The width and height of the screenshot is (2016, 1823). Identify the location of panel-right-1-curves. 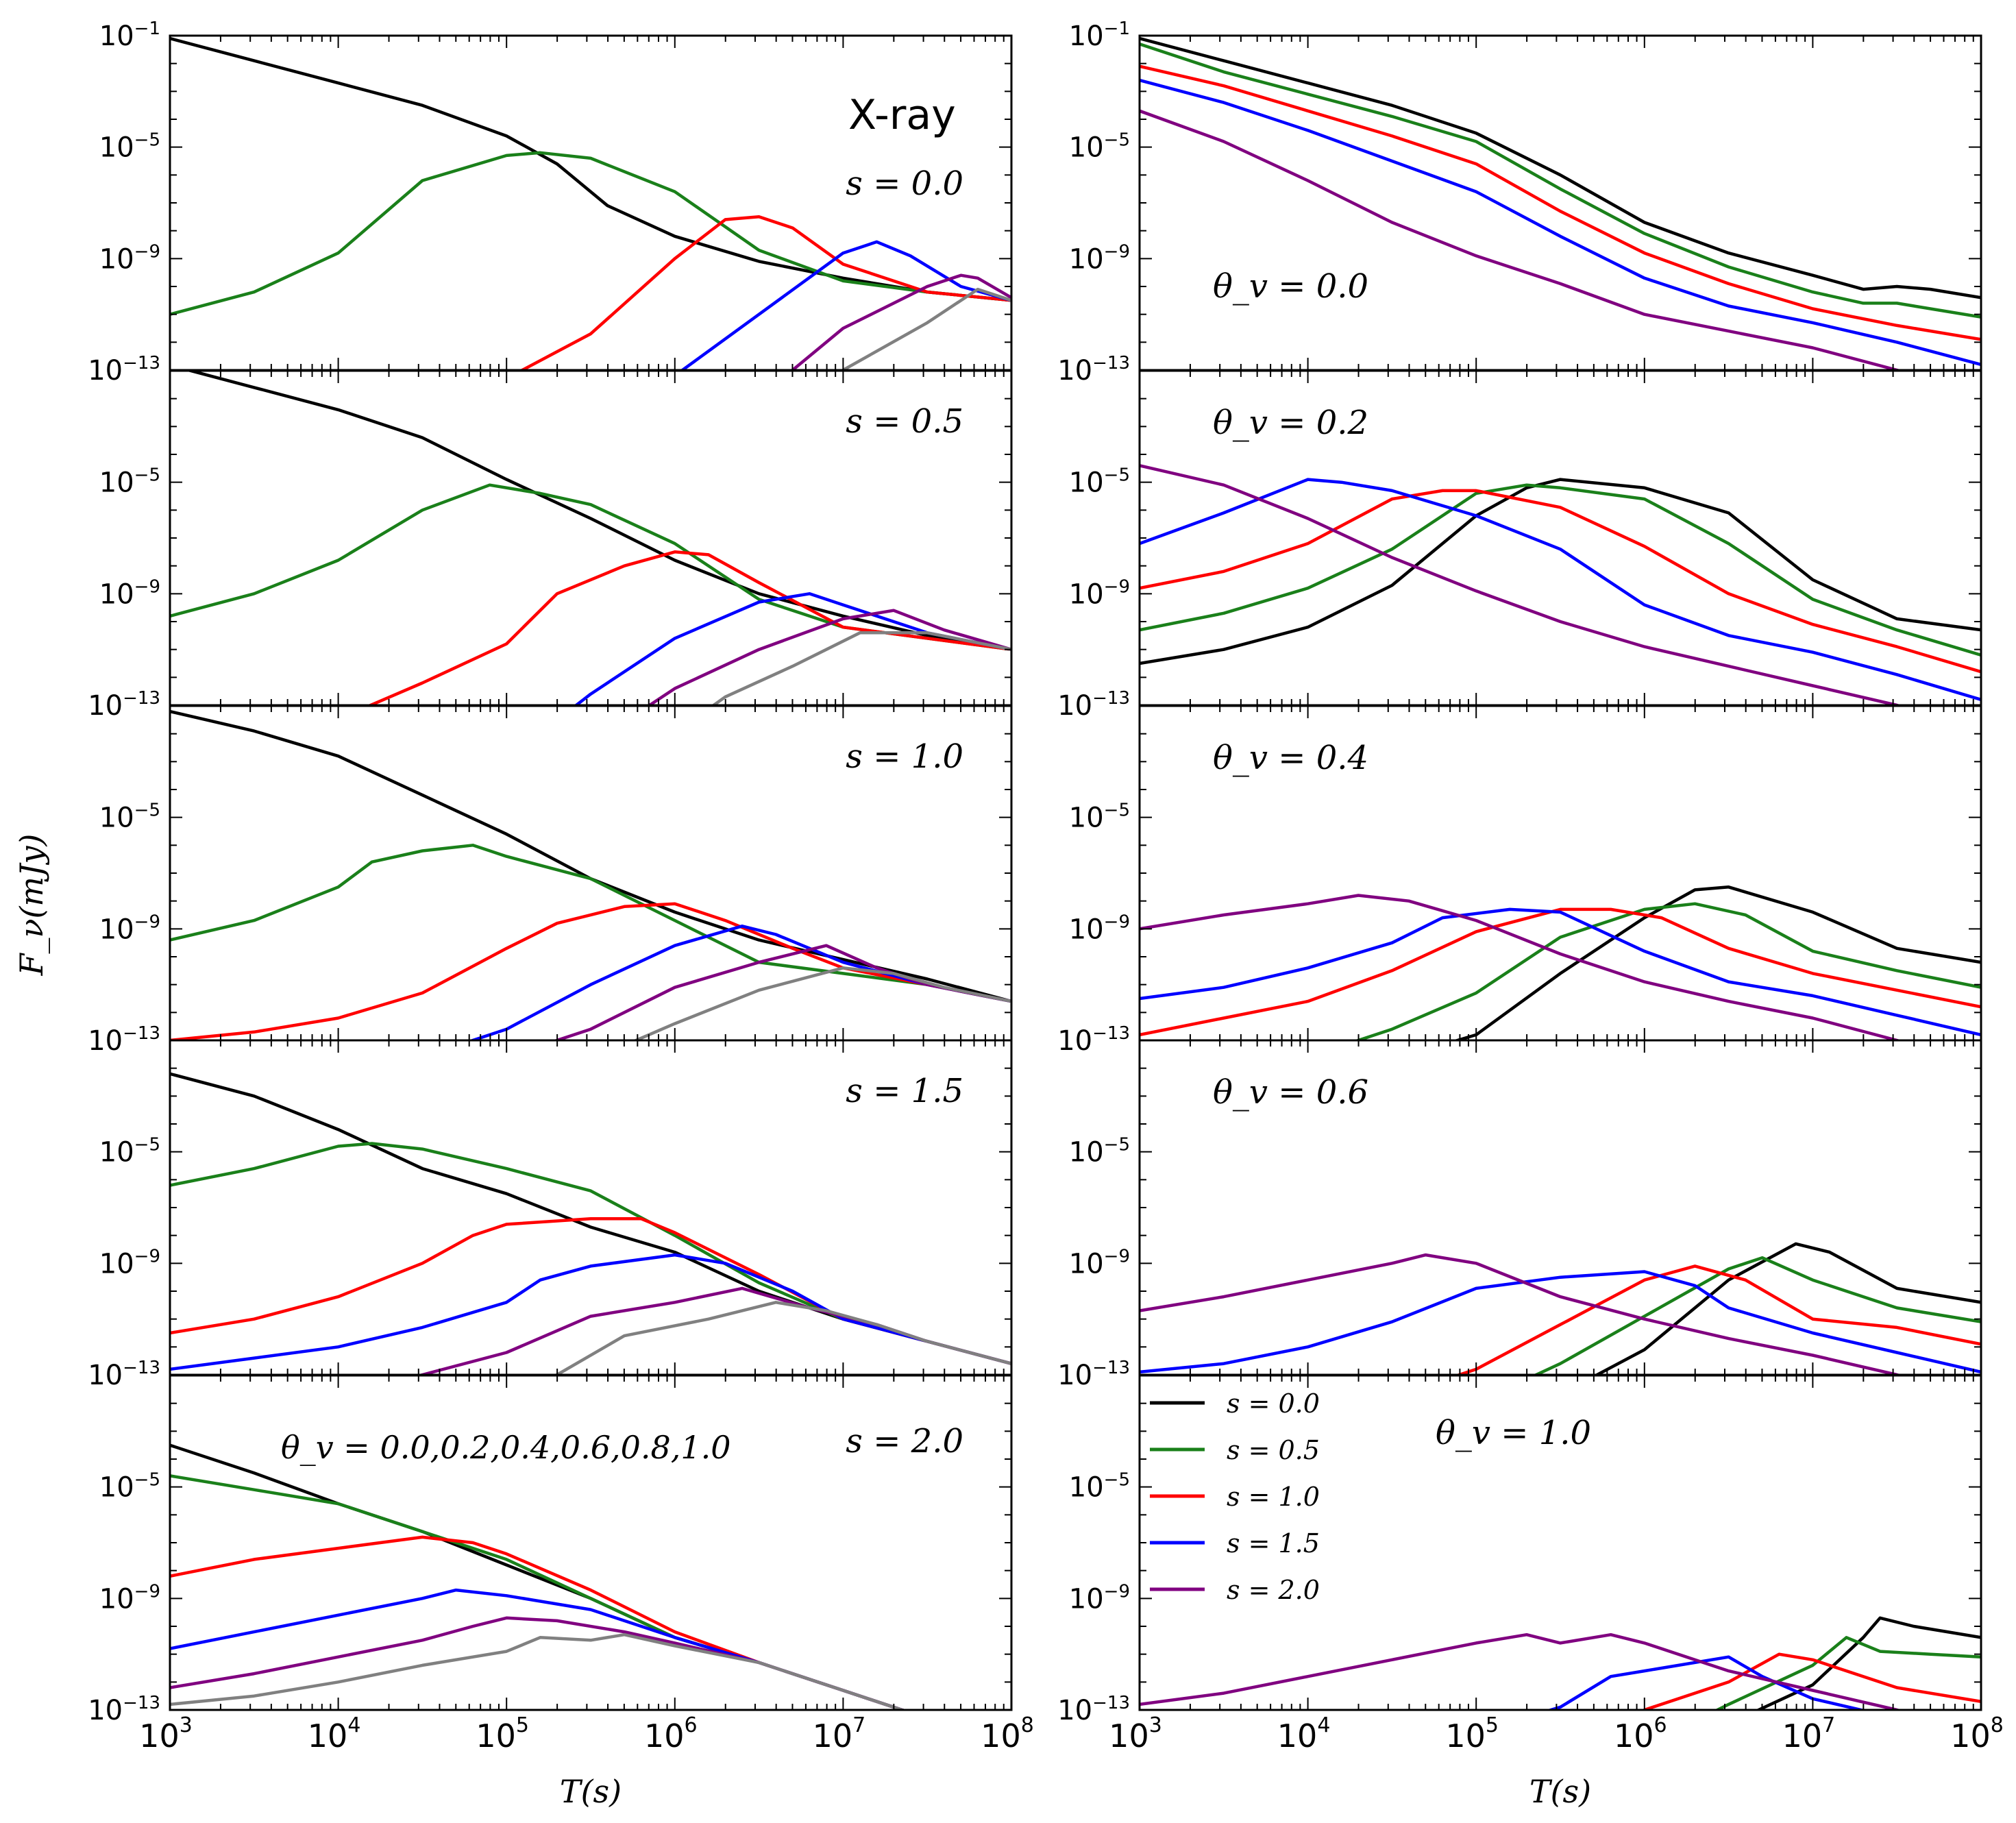
(1560, 203).